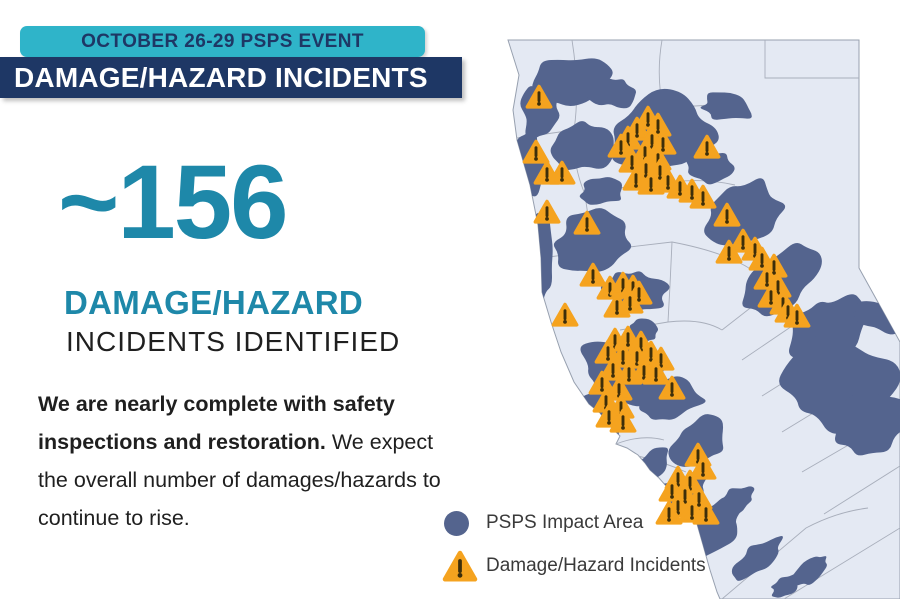 This screenshot has height=599, width=900. I want to click on map-legend: PSPS Impact Area Damage/Hazard Incidents, so click(575, 547).